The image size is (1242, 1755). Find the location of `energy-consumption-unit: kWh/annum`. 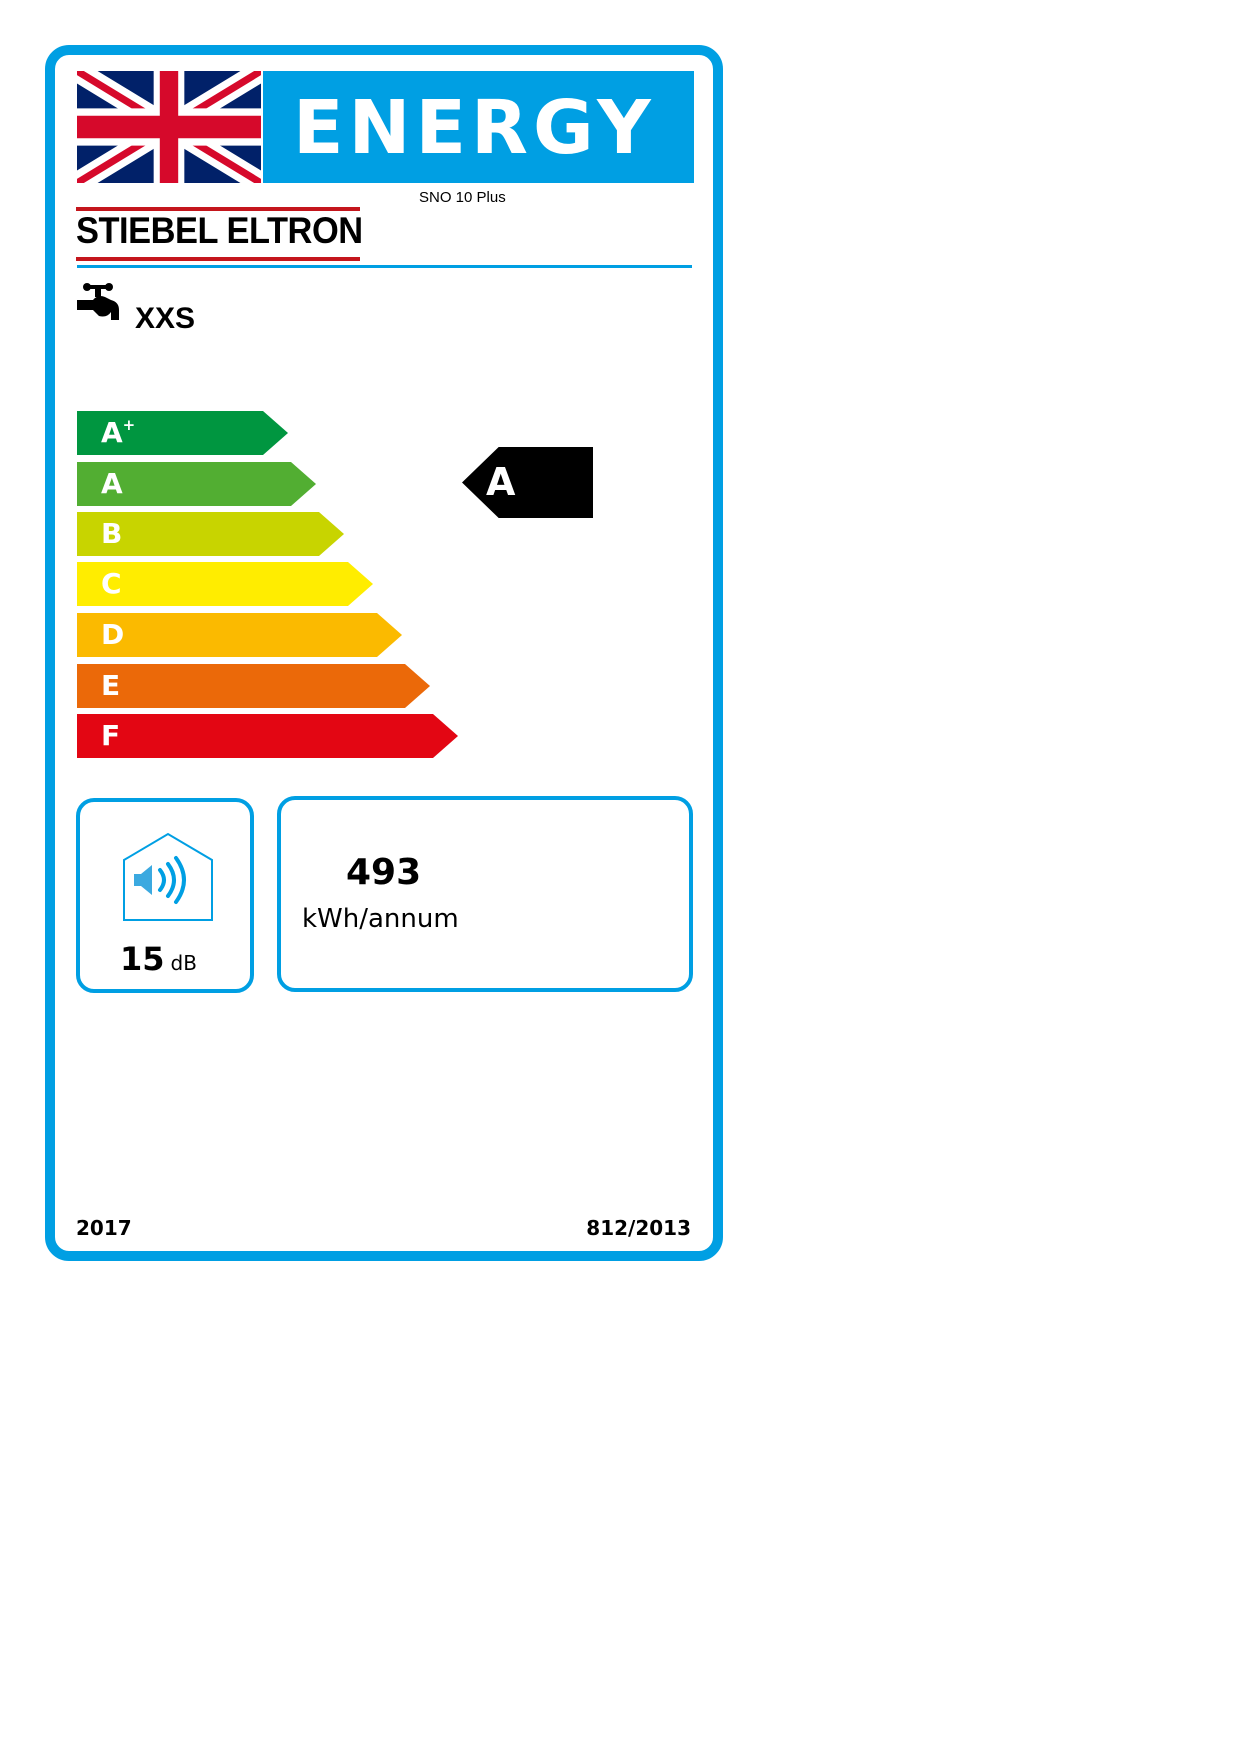

energy-consumption-unit: kWh/annum is located at coordinates (380, 919).